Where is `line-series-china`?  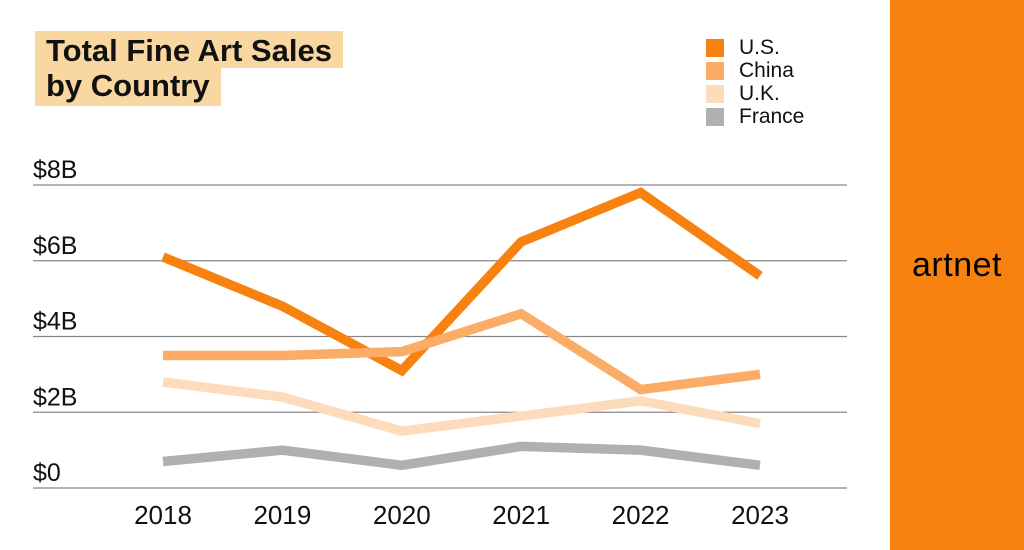 line-series-china is located at coordinates (462, 351).